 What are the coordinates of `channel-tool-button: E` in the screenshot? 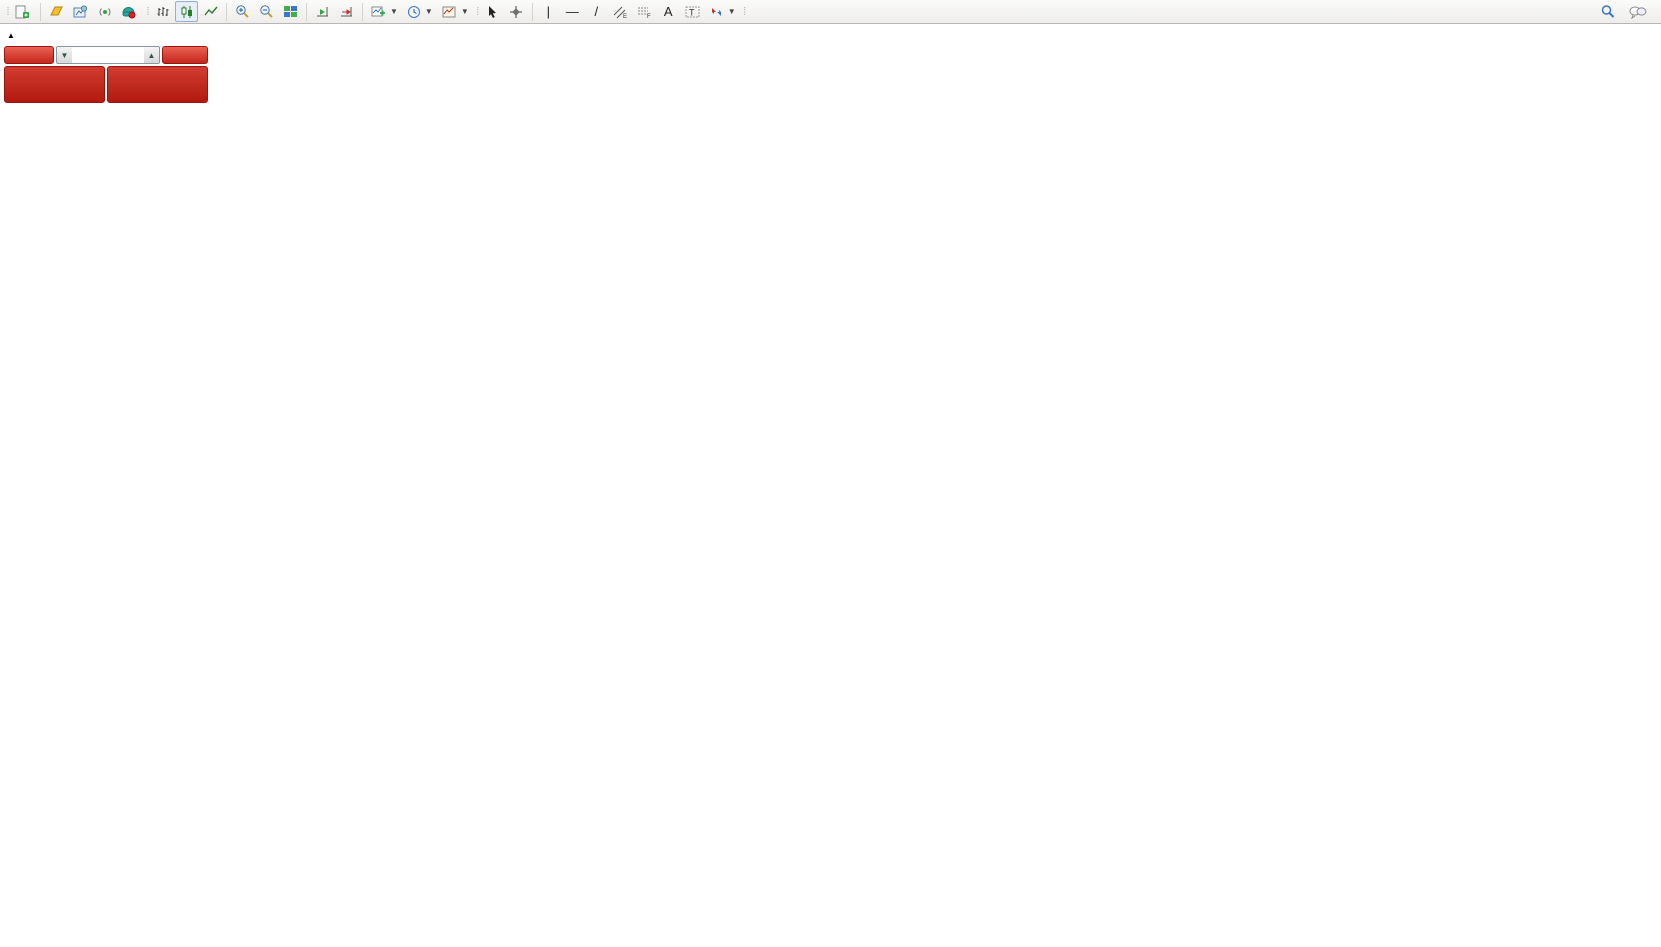 It's located at (620, 11).